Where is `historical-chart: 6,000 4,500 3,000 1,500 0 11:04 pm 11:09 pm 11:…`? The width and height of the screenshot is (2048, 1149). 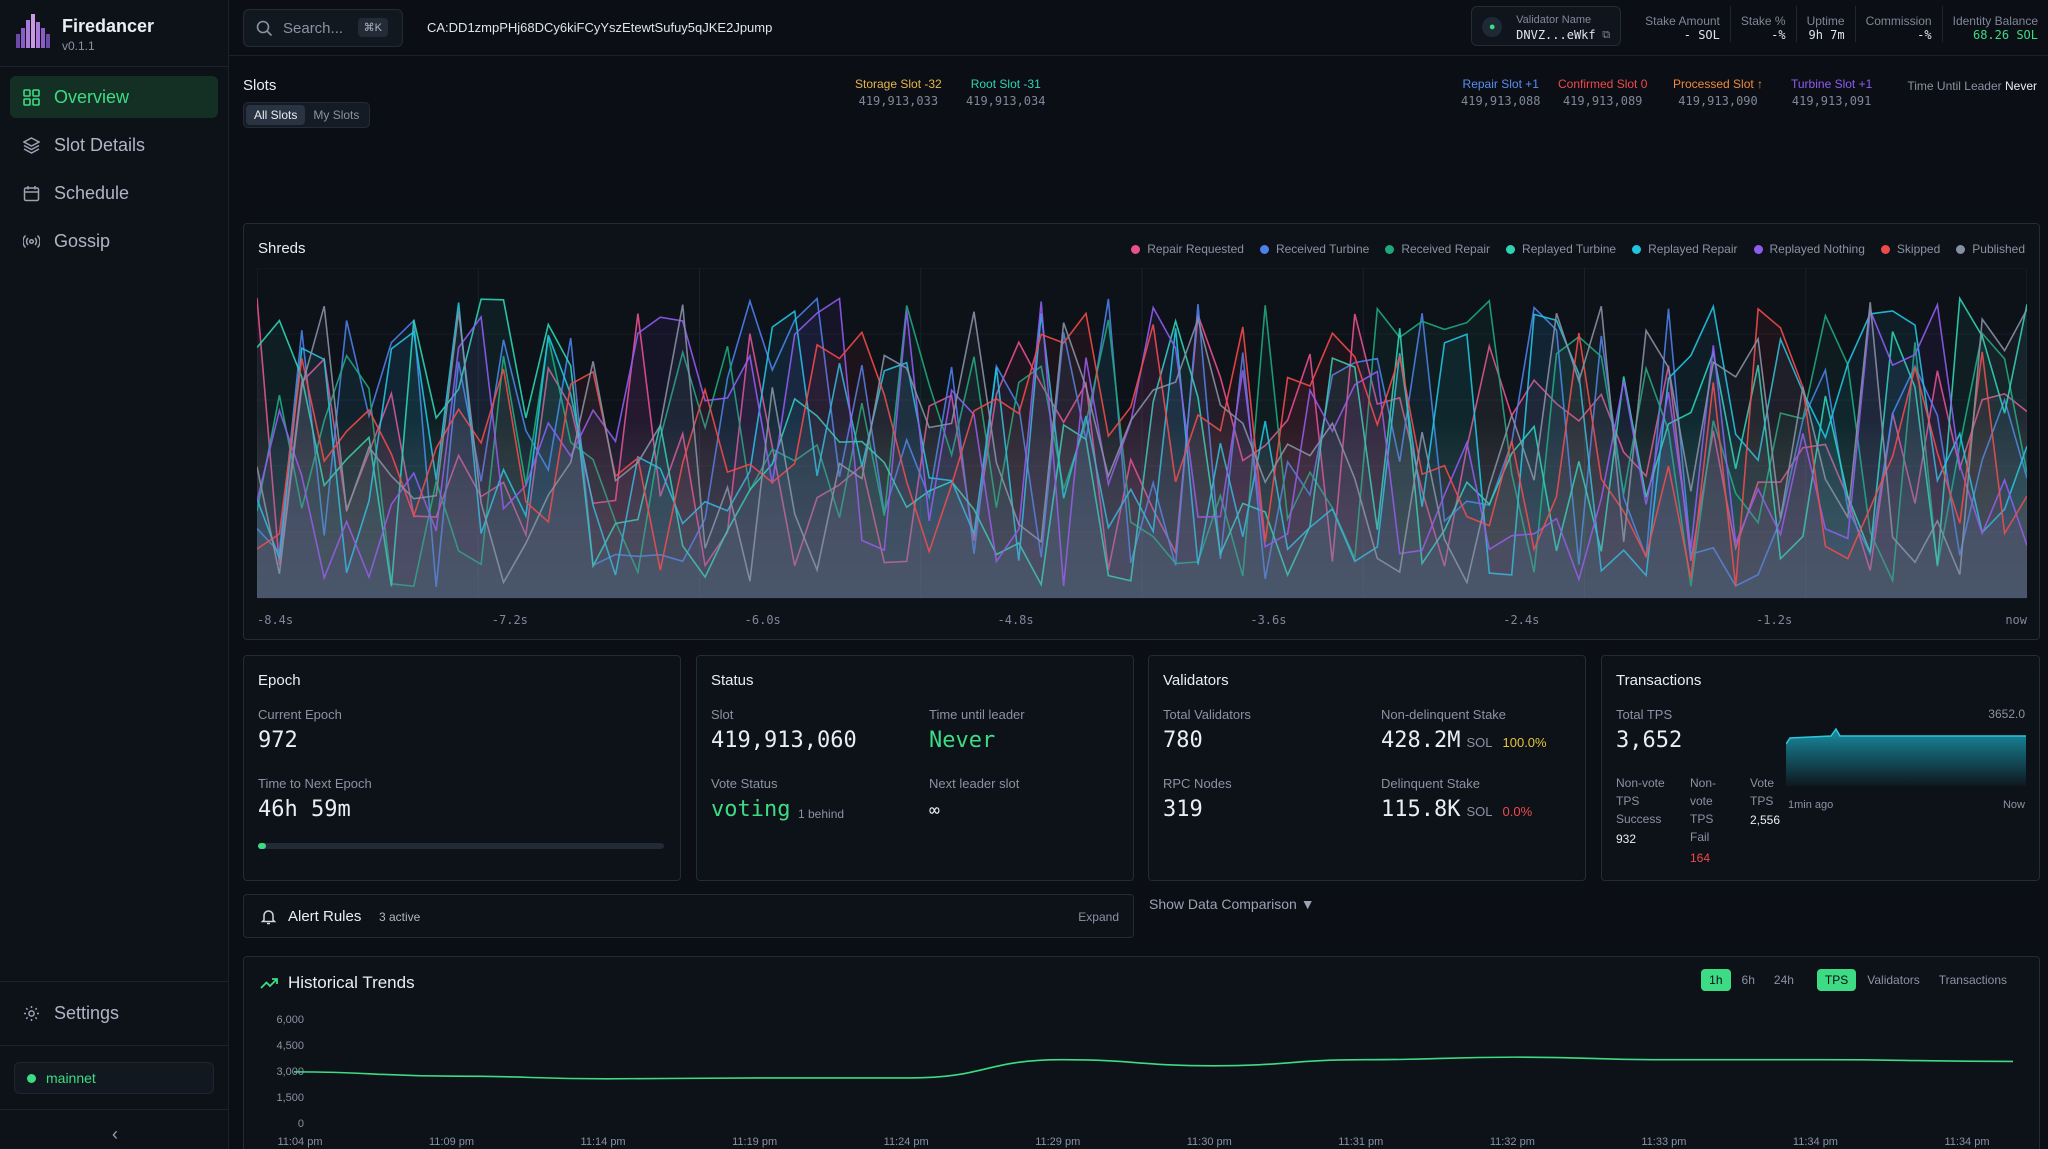 historical-chart: 6,000 4,500 3,000 1,500 0 11:04 pm 11:09 pm 11:… is located at coordinates (1145, 1081).